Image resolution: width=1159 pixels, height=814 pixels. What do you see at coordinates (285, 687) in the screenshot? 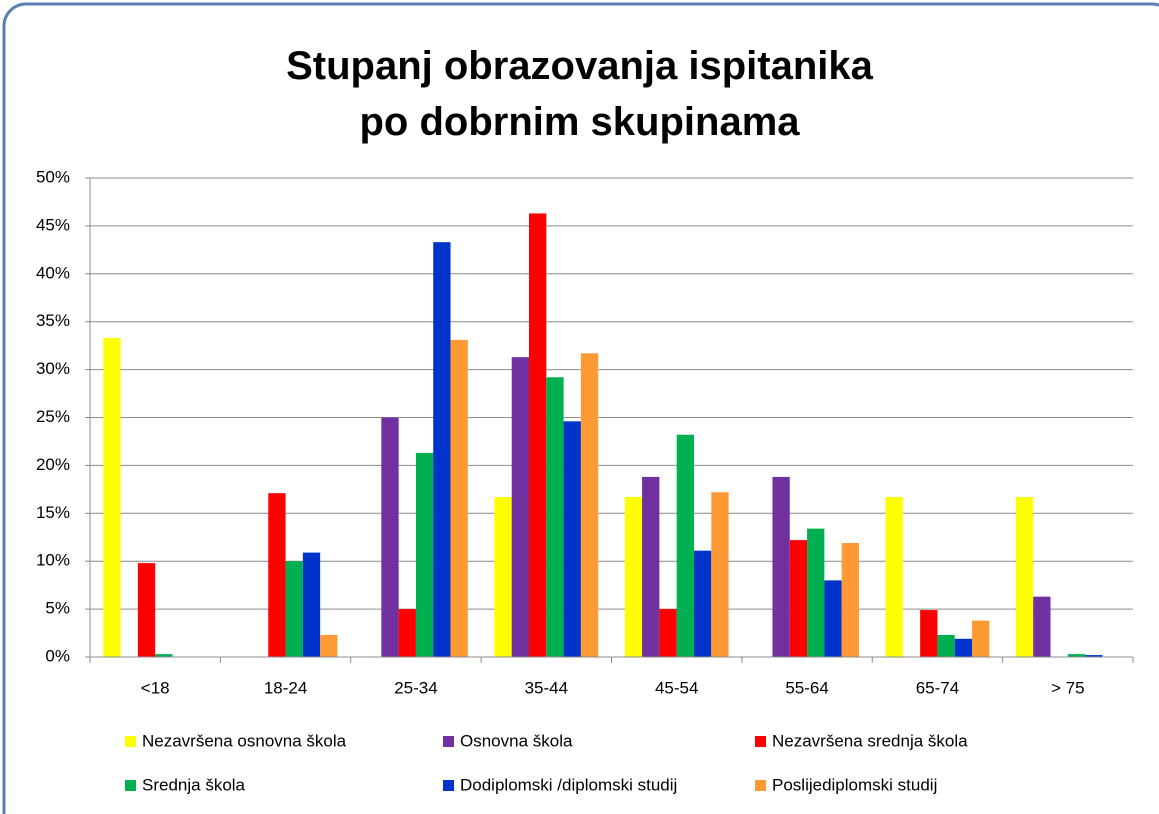
I see `x-tick-label: 18-24` at bounding box center [285, 687].